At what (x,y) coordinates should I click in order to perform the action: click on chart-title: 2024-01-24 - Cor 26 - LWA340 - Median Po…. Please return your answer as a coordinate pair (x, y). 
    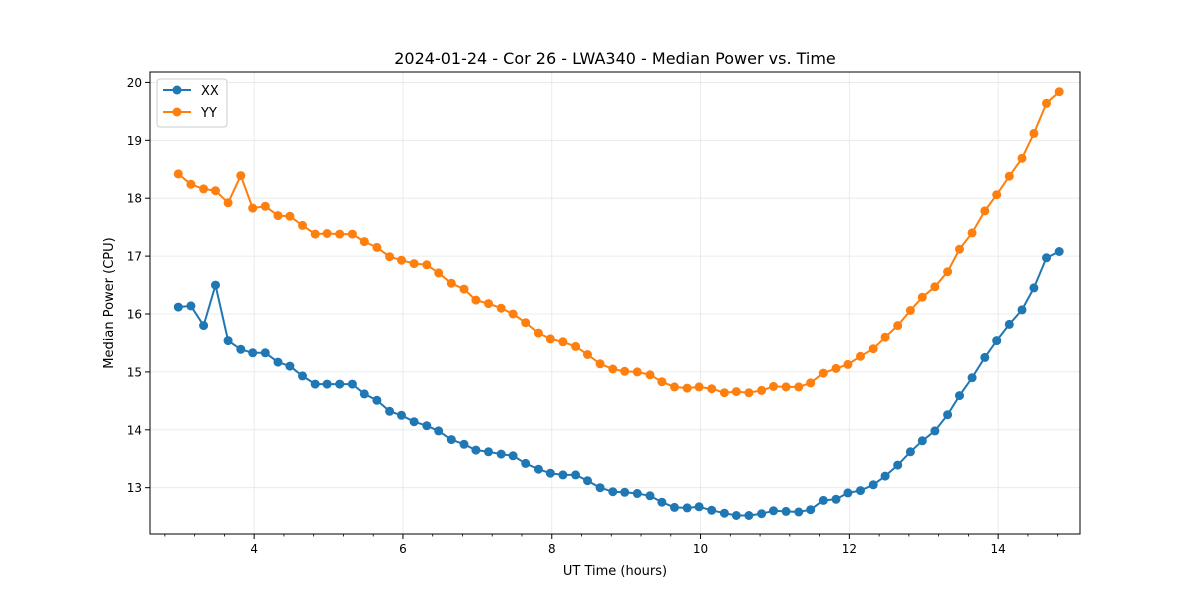
    Looking at the image, I should click on (615, 58).